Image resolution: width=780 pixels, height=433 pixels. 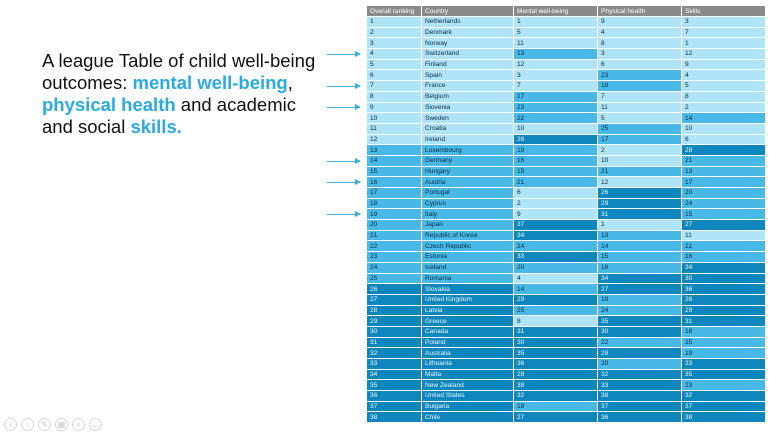 I want to click on country-cell: Portugal, so click(x=467, y=193).